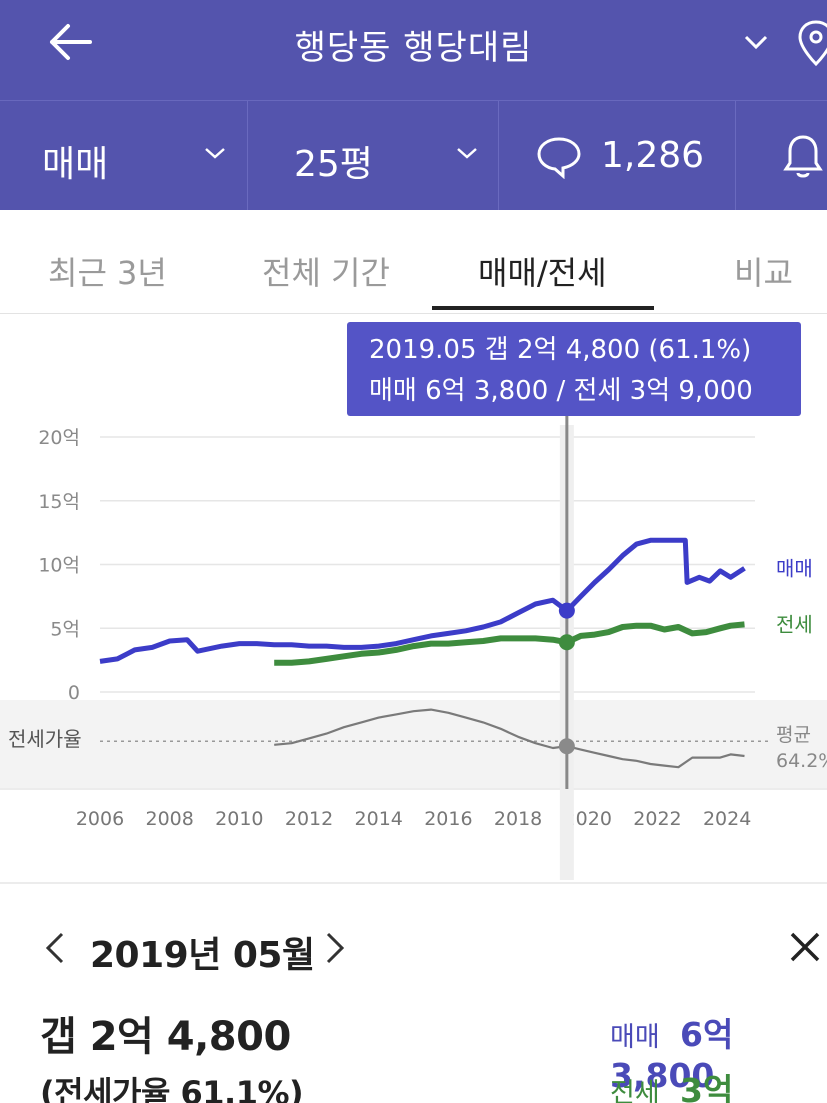  What do you see at coordinates (170, 819) in the screenshot?
I see `x-tick-label: 2008` at bounding box center [170, 819].